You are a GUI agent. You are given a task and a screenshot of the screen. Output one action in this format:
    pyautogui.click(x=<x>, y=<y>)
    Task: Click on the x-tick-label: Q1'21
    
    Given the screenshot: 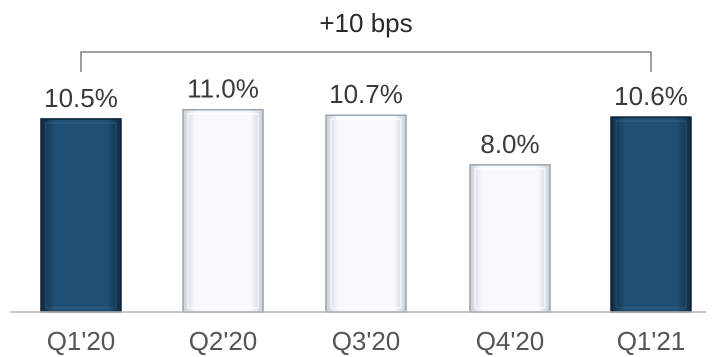 What is the action you would take?
    pyautogui.click(x=651, y=341)
    